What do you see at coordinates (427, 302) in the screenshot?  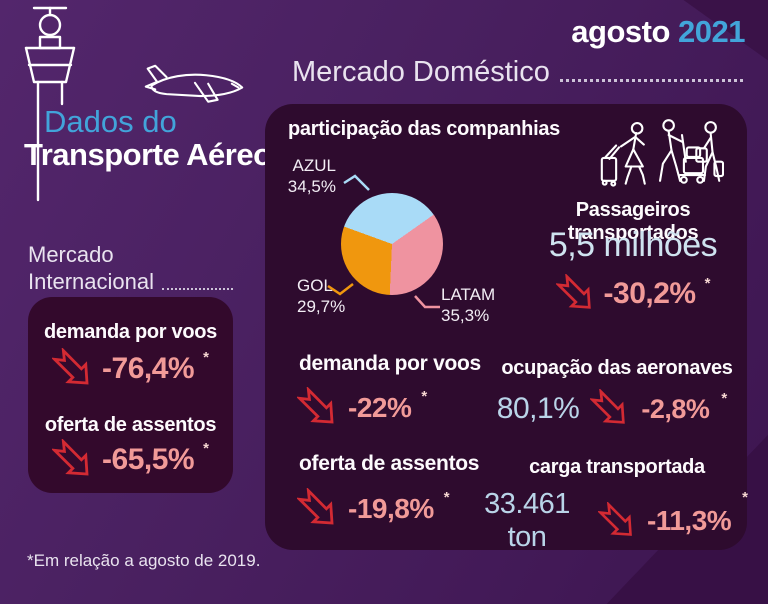 I see `pie-leader-latam` at bounding box center [427, 302].